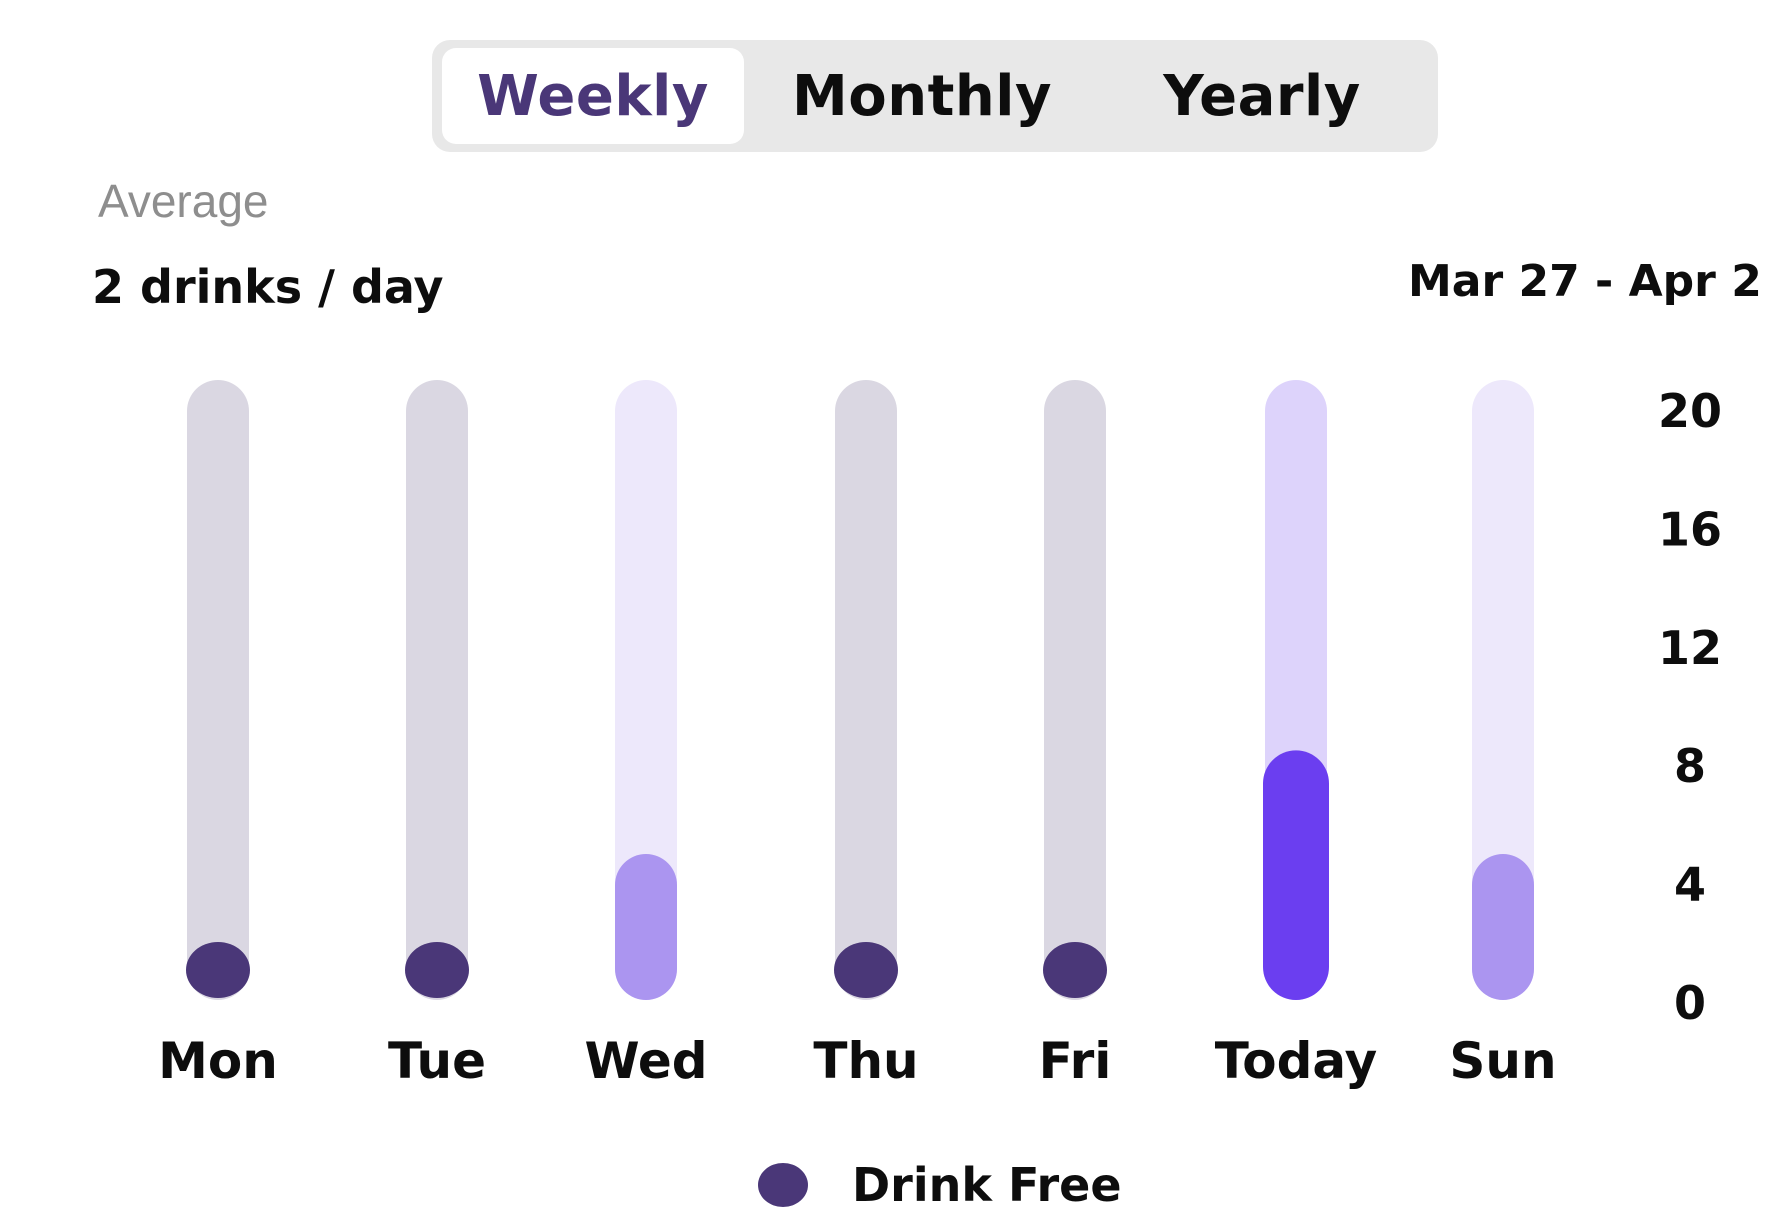 This screenshot has width=1772, height=1228. What do you see at coordinates (437, 690) in the screenshot?
I see `bar-track-tue` at bounding box center [437, 690].